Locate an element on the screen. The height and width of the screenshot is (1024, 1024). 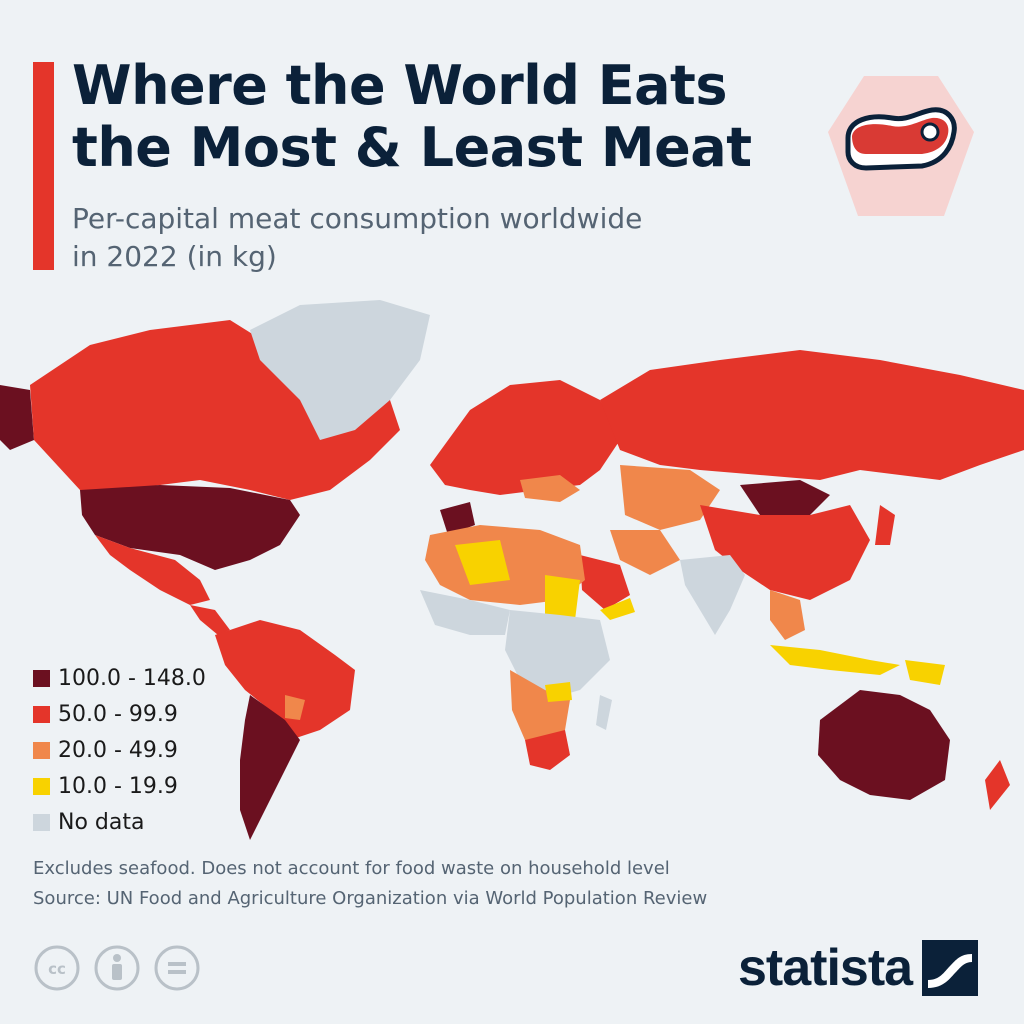
region-sudan is located at coordinates (562, 597).